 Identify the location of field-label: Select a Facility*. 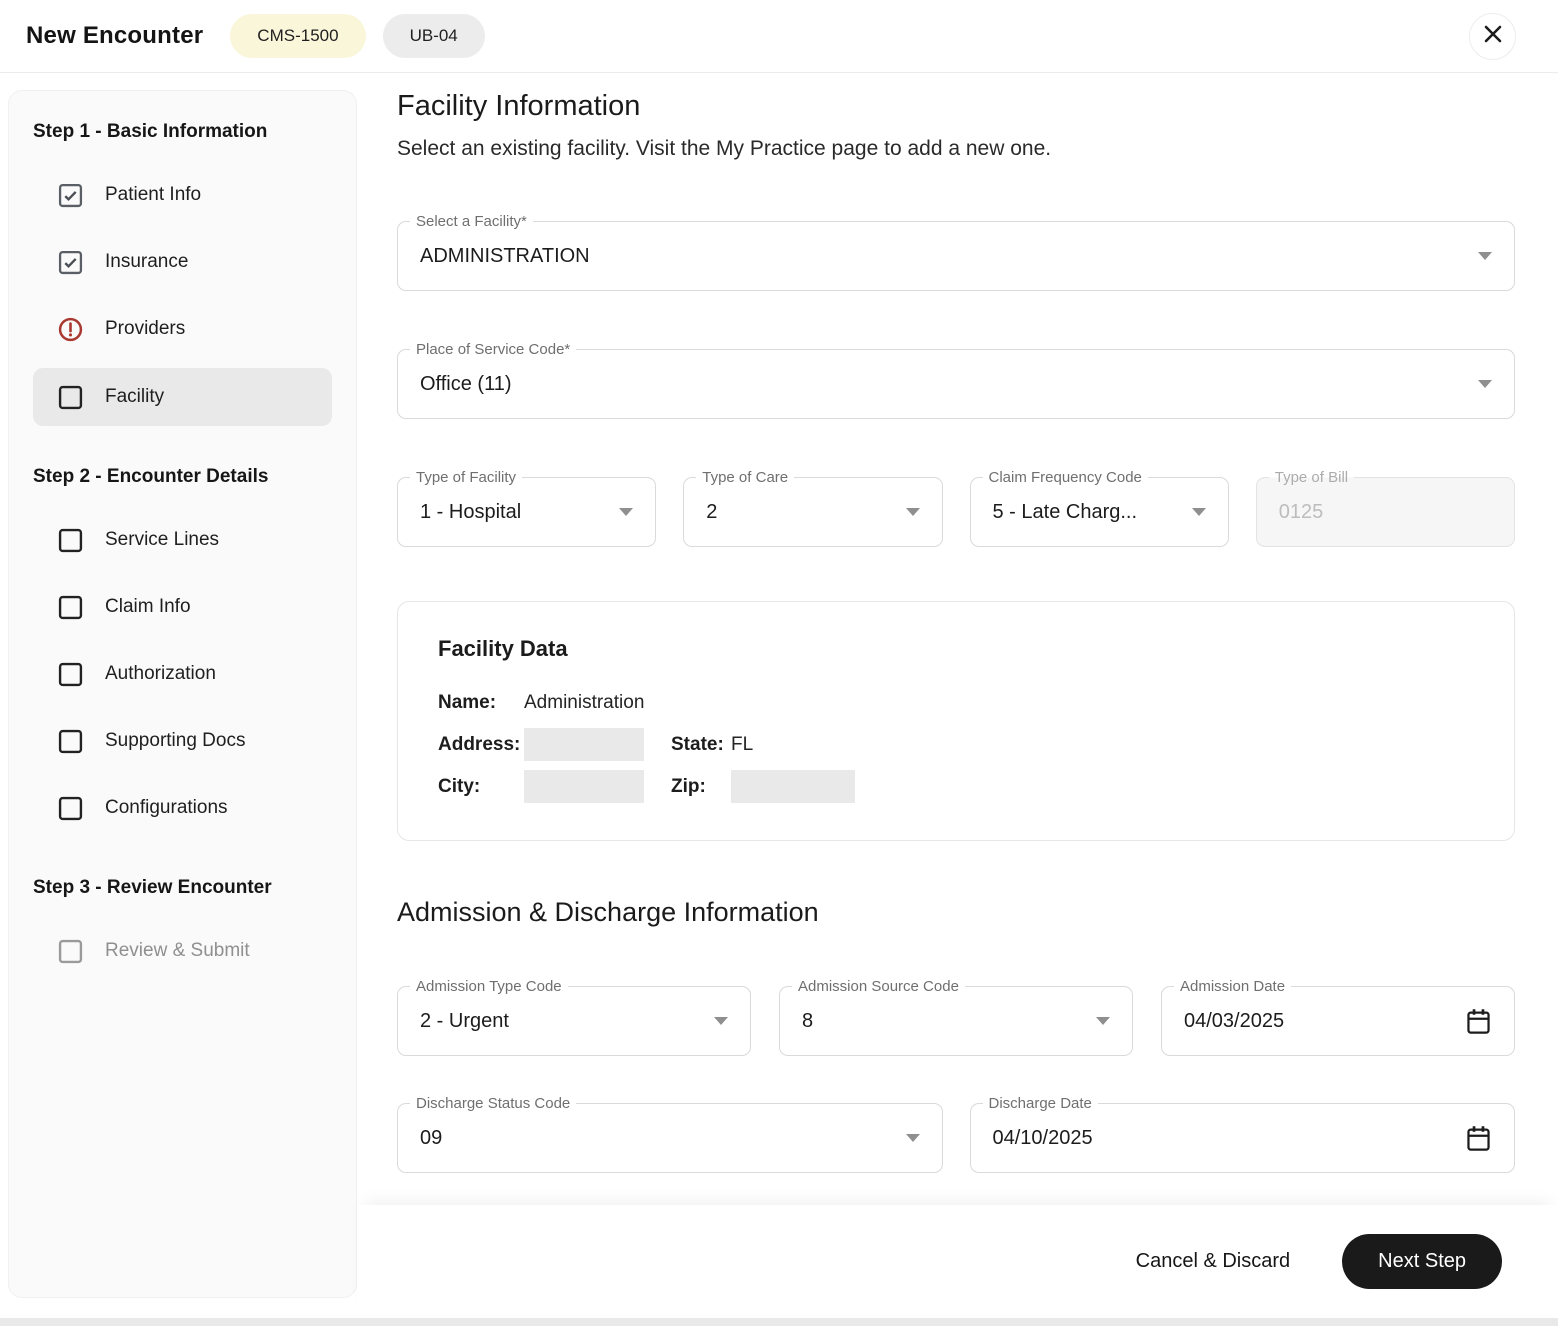
(471, 222).